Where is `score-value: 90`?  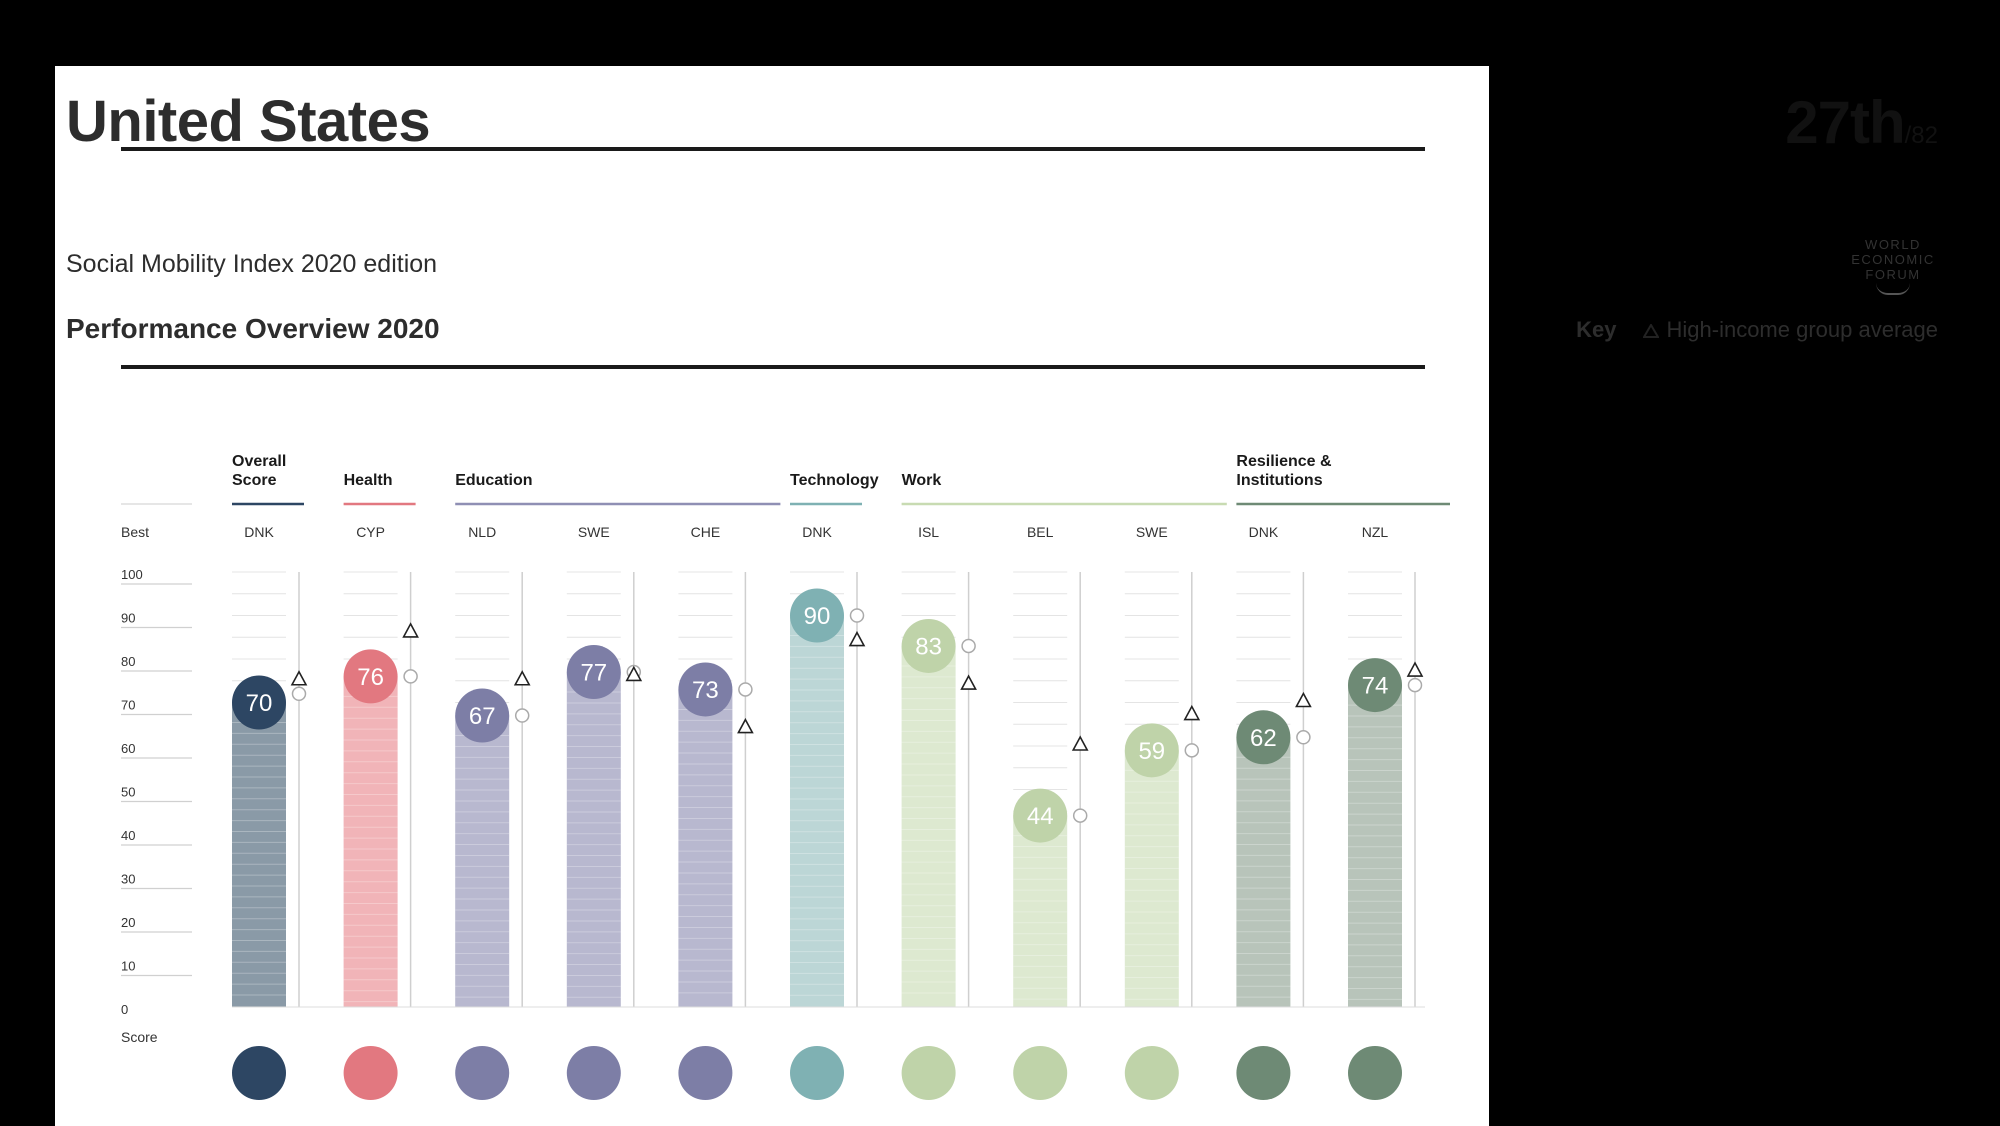
score-value: 90 is located at coordinates (817, 616).